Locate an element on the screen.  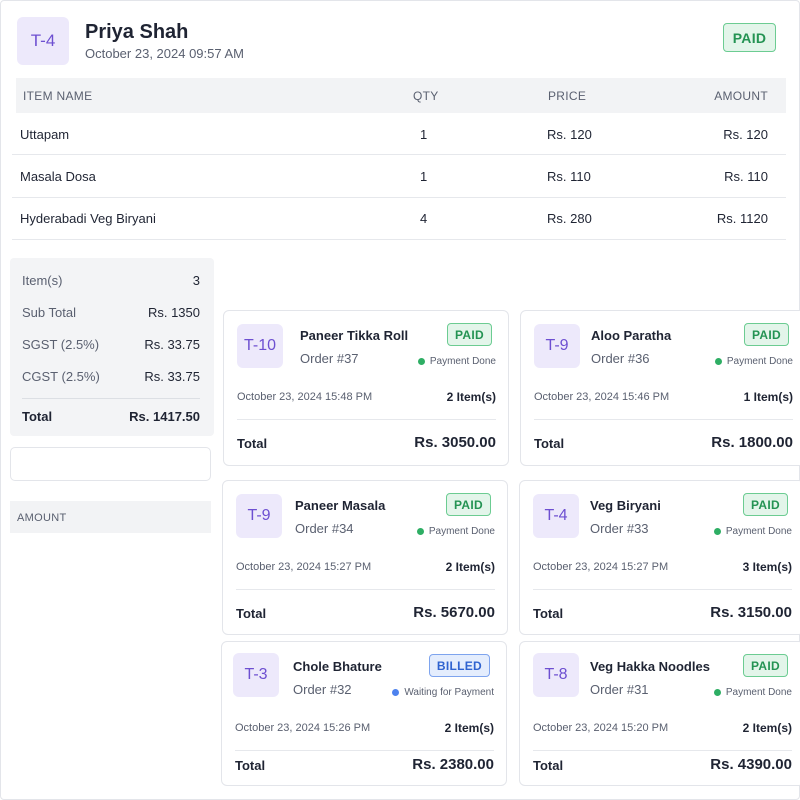
amount-section-header is located at coordinates (110, 517).